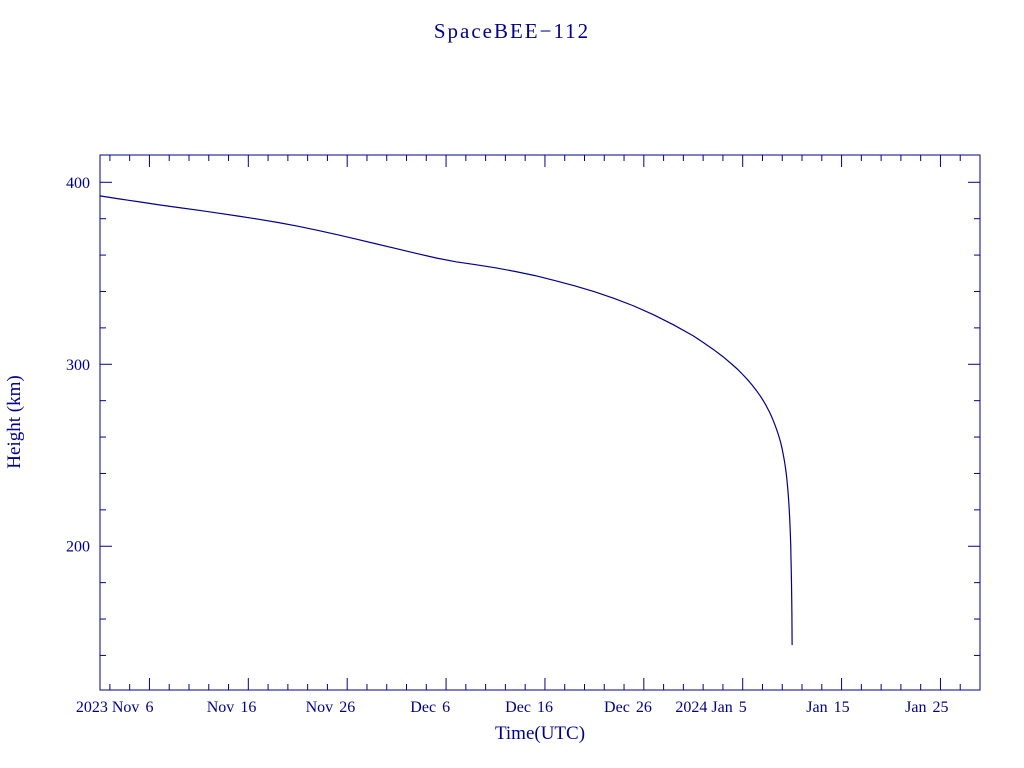  I want to click on x-tick-day-label: 15, so click(842, 707).